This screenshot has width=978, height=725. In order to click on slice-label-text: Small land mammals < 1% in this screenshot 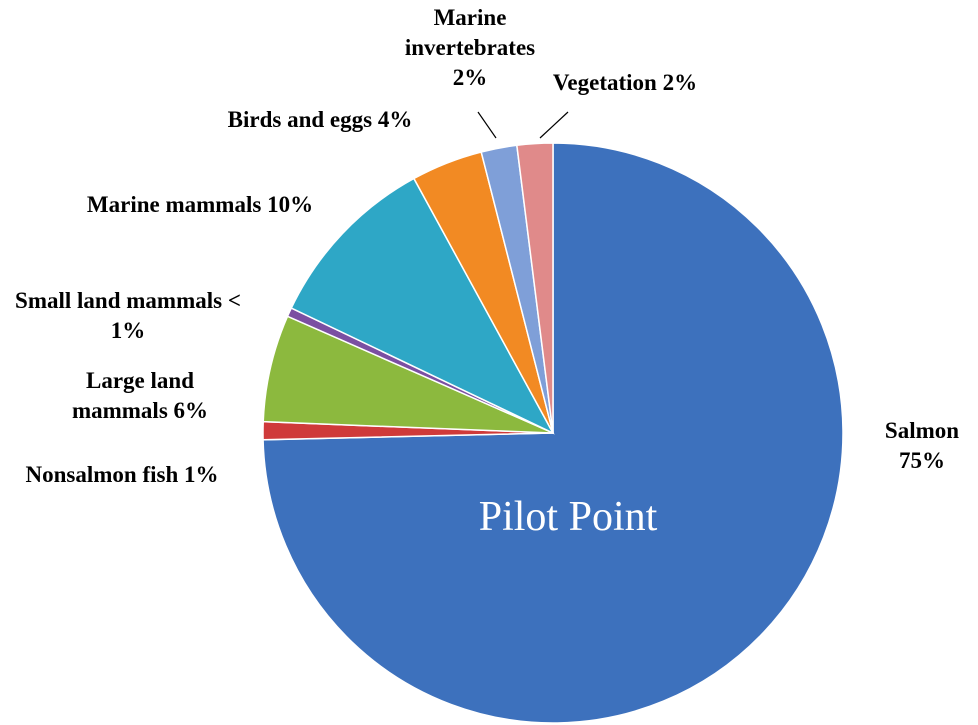, I will do `click(128, 316)`.